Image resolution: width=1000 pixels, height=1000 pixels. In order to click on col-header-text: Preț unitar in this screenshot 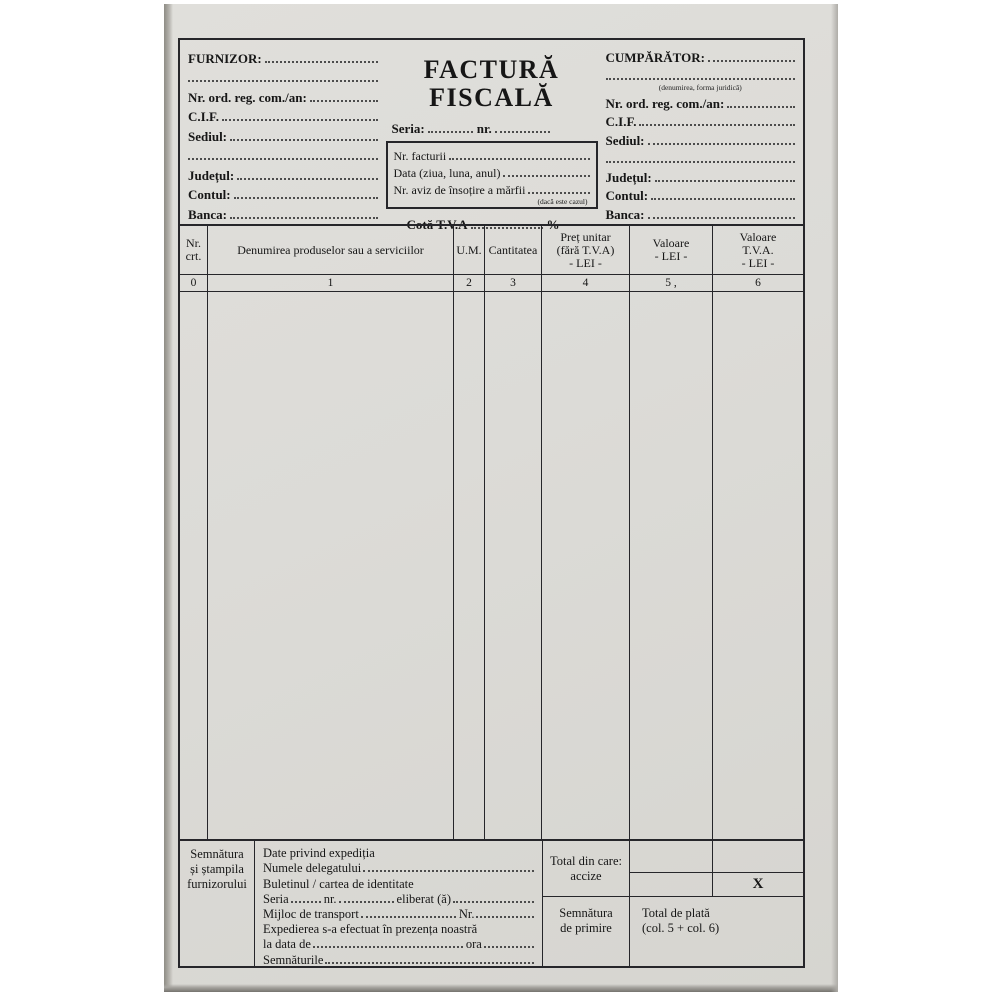, I will do `click(585, 236)`.